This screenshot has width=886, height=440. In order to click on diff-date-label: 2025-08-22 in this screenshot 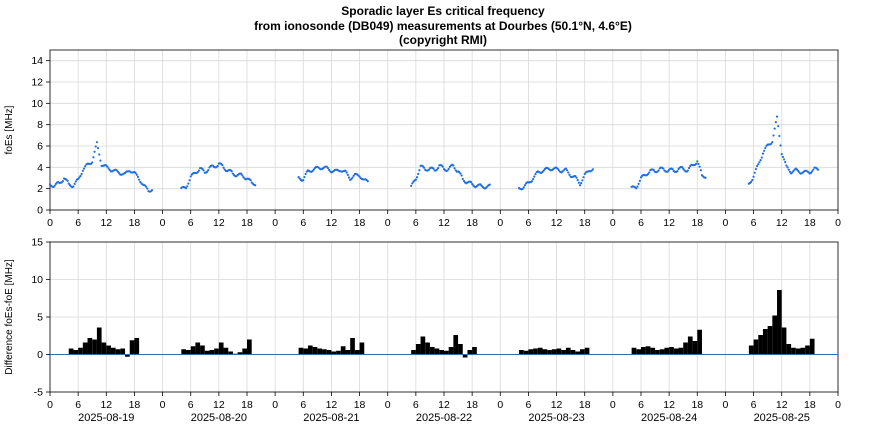, I will do `click(444, 418)`.